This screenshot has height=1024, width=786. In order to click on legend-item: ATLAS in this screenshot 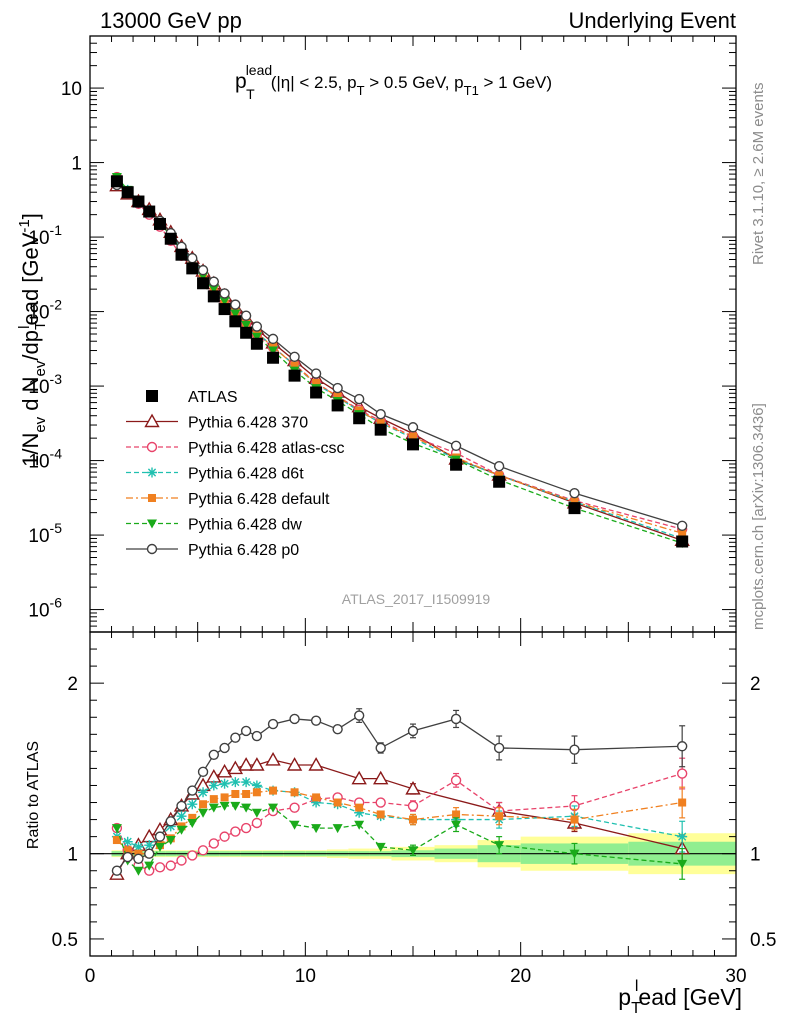, I will do `click(192, 397)`.